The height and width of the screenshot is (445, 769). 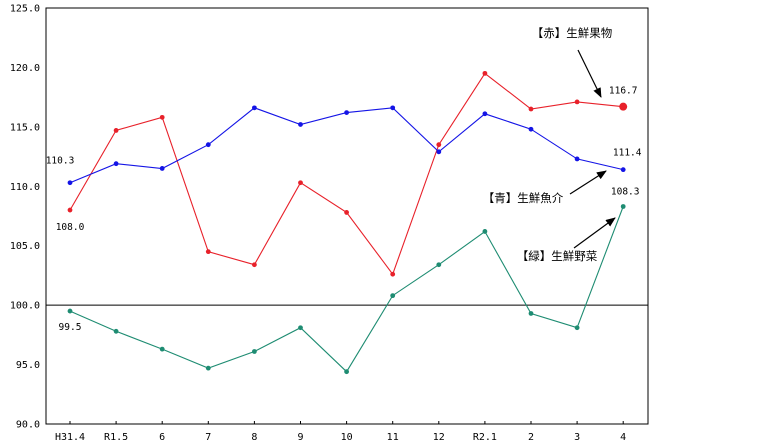 What do you see at coordinates (25, 217) in the screenshot?
I see `y-axis: 125.0 120.0 115.0 110.0 105.0 100.0 95.0 90.0` at bounding box center [25, 217].